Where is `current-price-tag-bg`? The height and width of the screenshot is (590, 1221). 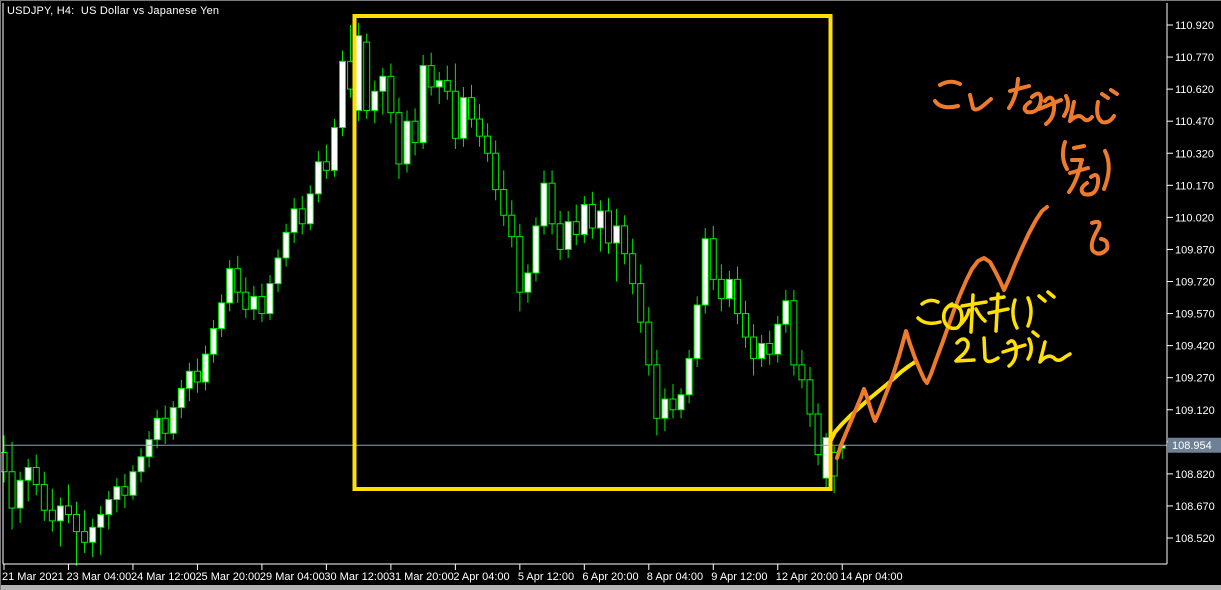
current-price-tag-bg is located at coordinates (1194, 445).